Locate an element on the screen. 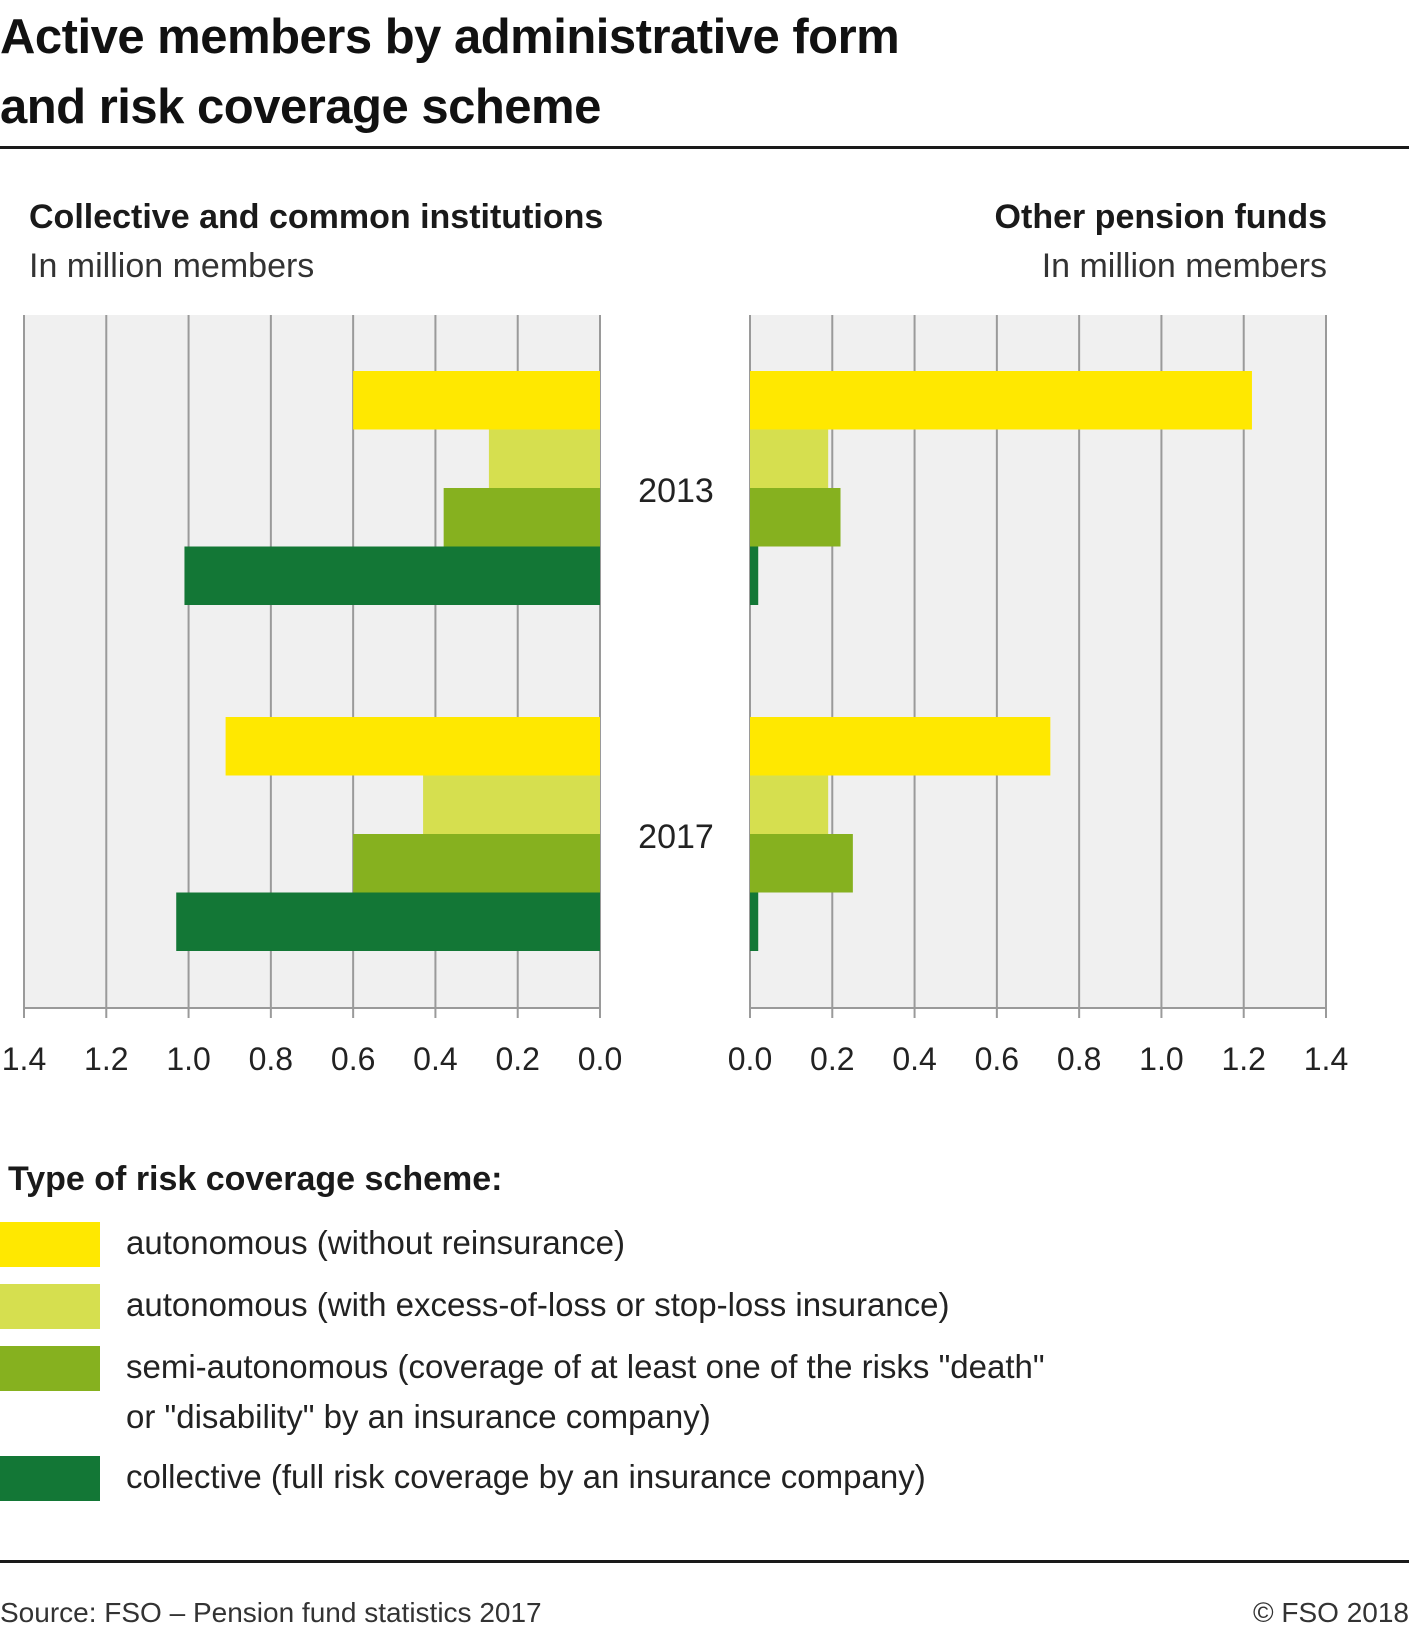 Image resolution: width=1409 pixels, height=1635 pixels. category-label: 2013 is located at coordinates (676, 491).